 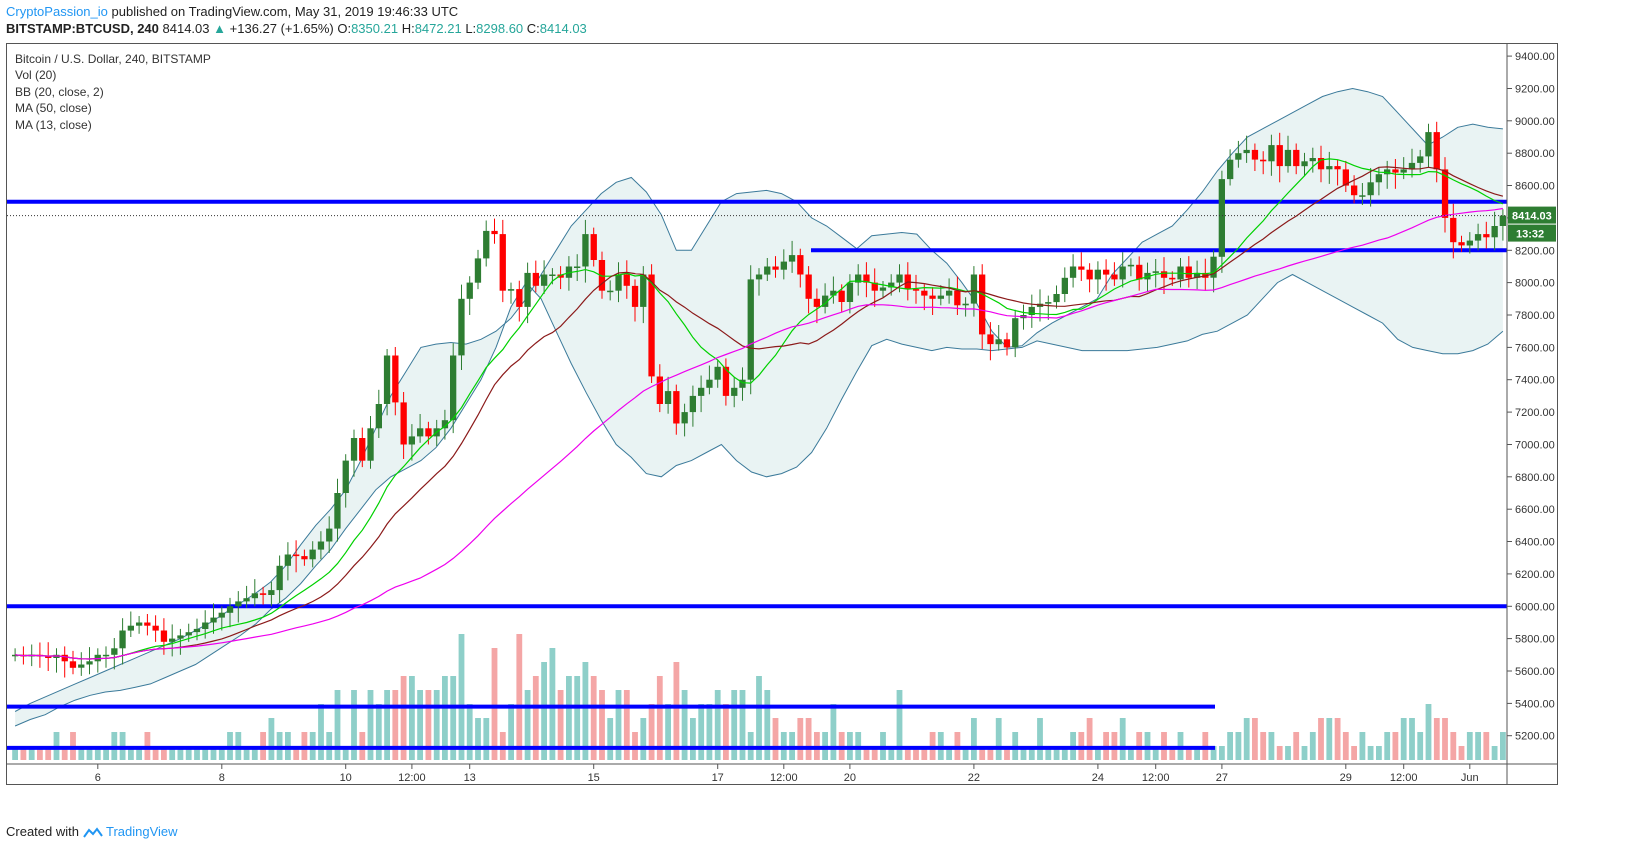 I want to click on price-tick-label: 6400.00, so click(x=1535, y=543).